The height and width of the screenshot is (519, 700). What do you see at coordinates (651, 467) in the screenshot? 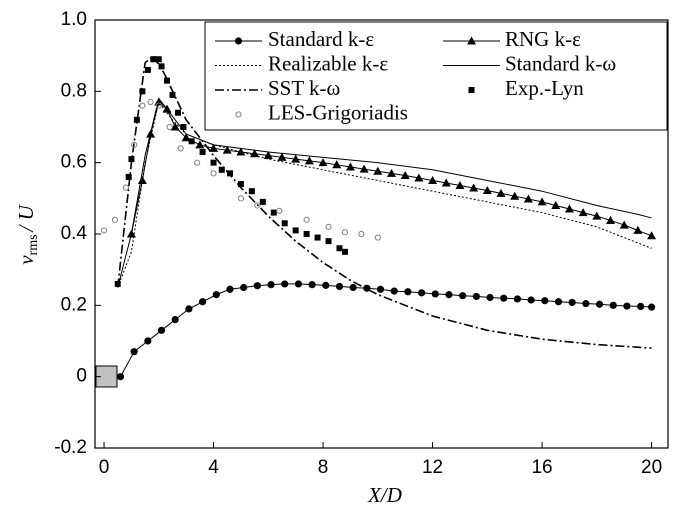
I see `x-tick-label: 20` at bounding box center [651, 467].